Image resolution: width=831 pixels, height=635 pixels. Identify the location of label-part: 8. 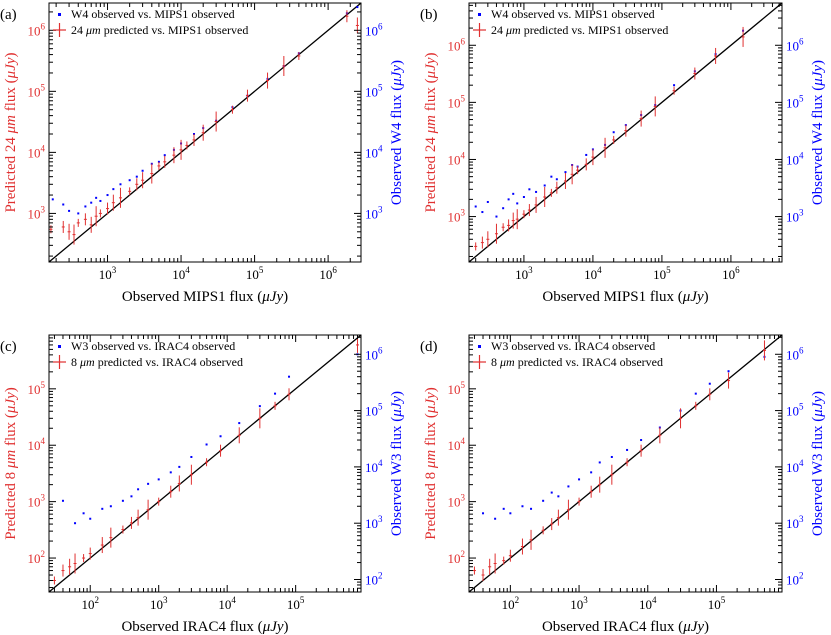
(495, 362).